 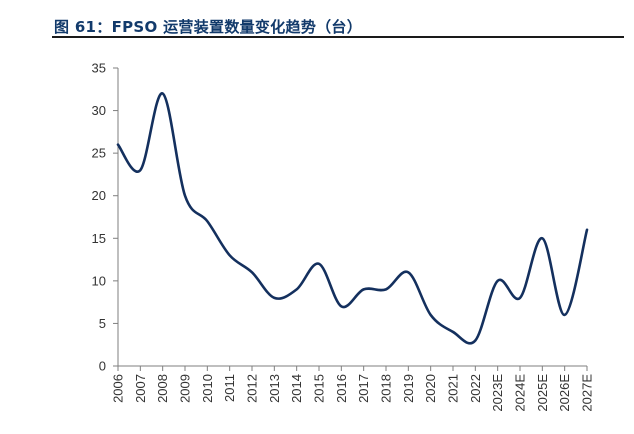 I want to click on x-tick-label: 2027E, so click(x=587, y=393).